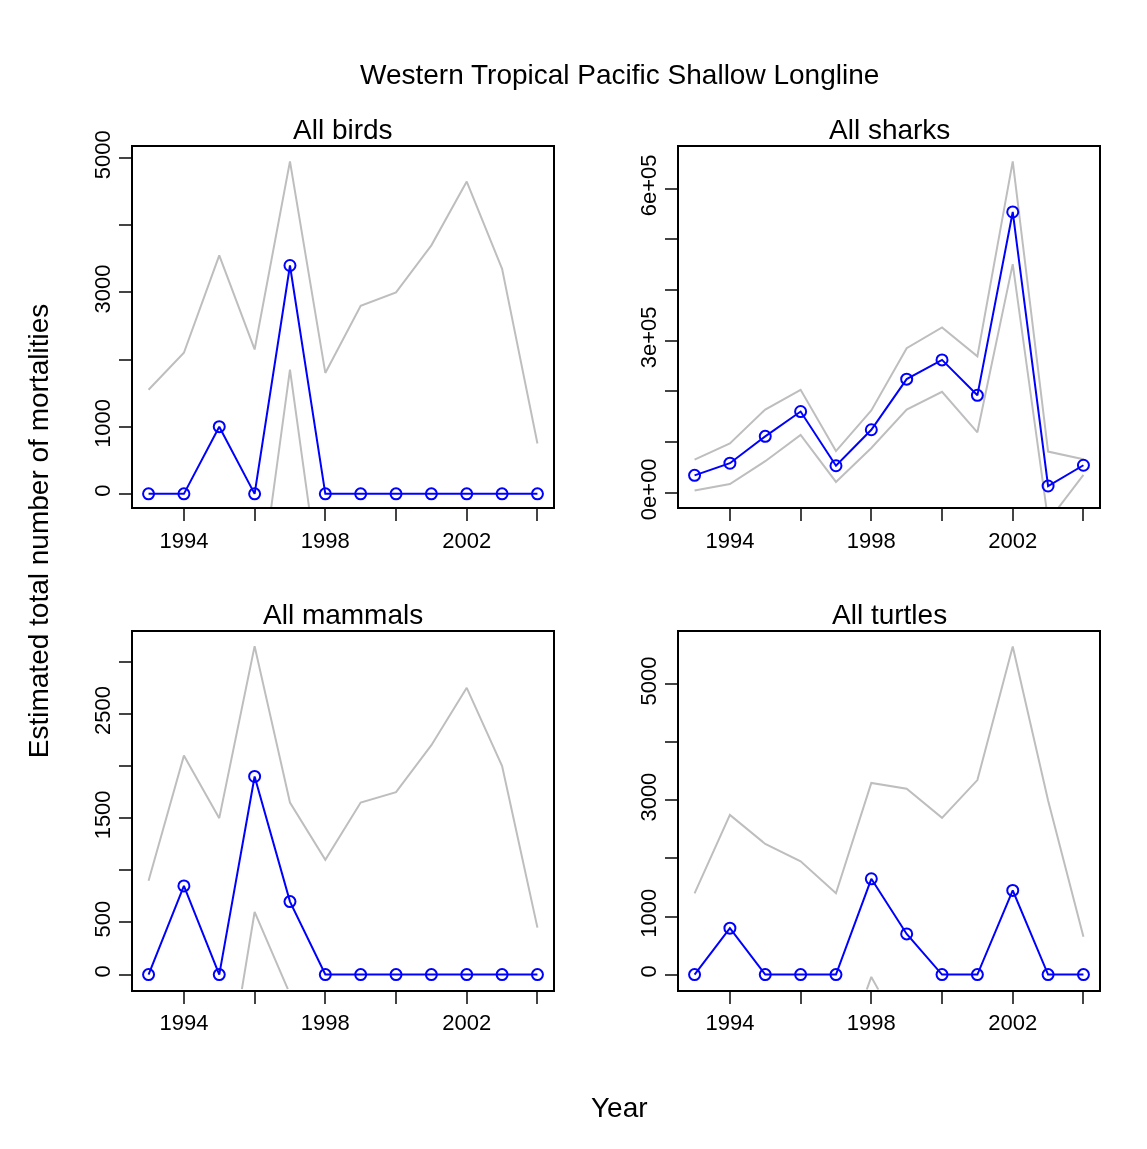 Image resolution: width=1147 pixels, height=1149 pixels. I want to click on chart-title: All turtles, so click(890, 614).